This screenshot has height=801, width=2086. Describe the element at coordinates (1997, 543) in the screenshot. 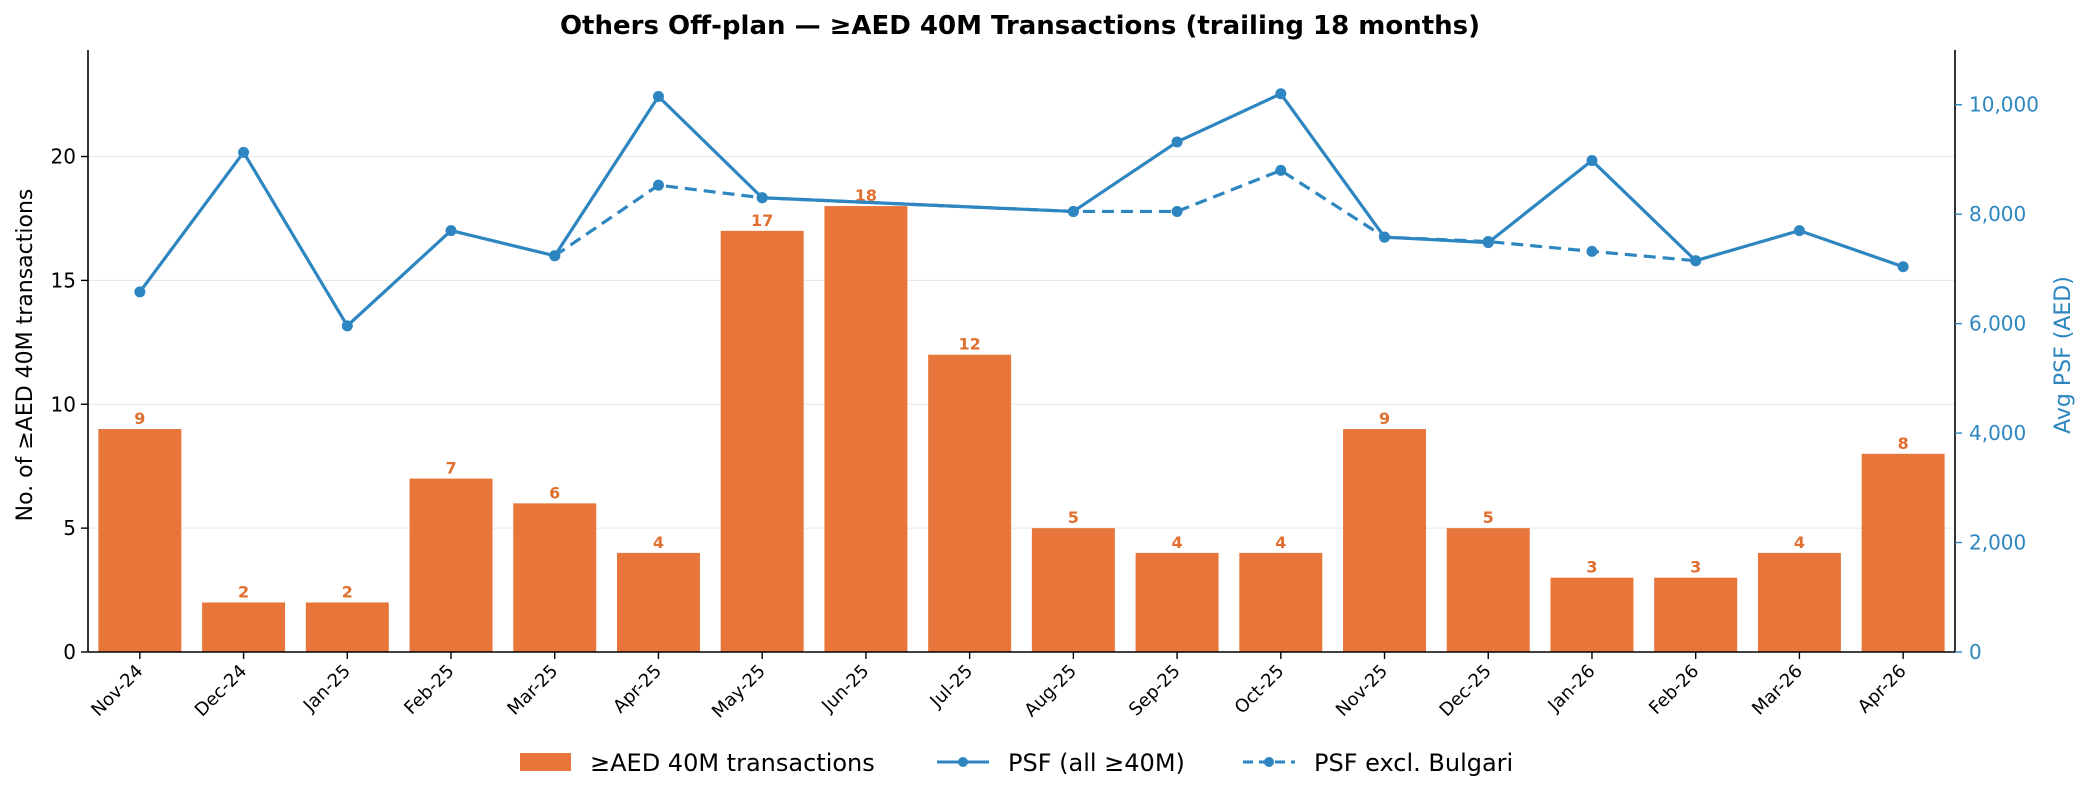

I see `y-tick-label-right: 2,000` at that location.